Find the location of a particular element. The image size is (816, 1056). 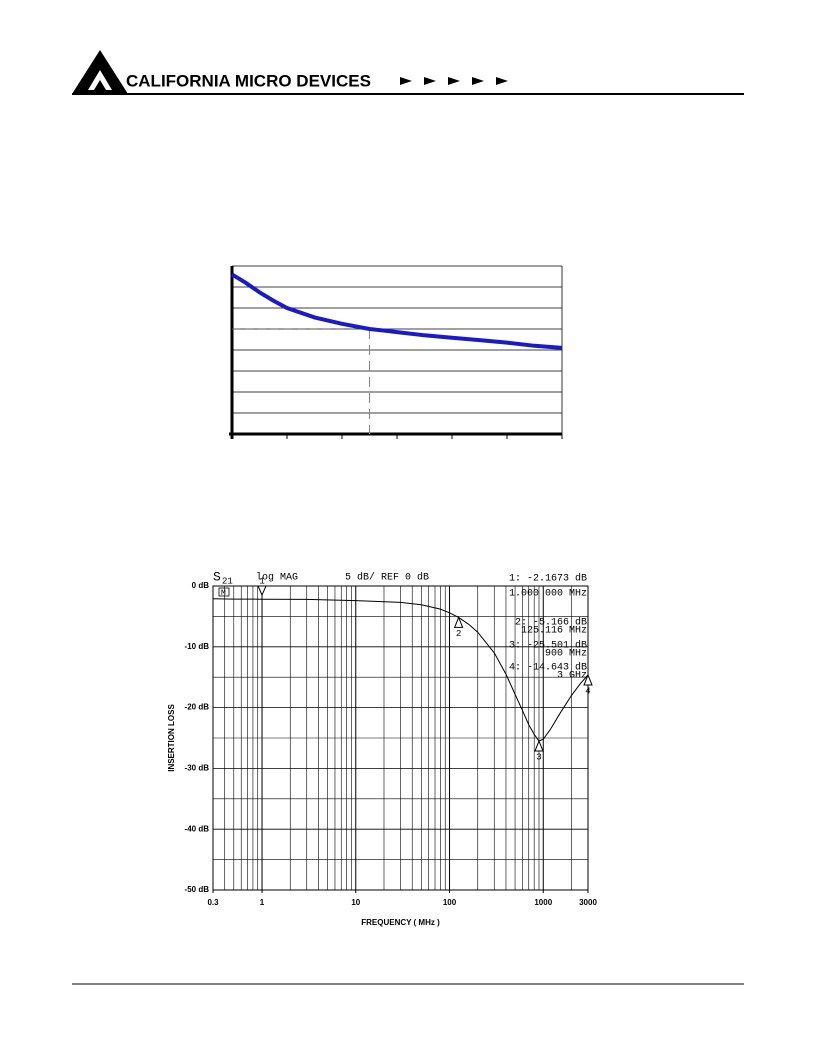

marker-readout: 125.116 MHz is located at coordinates (554, 631).